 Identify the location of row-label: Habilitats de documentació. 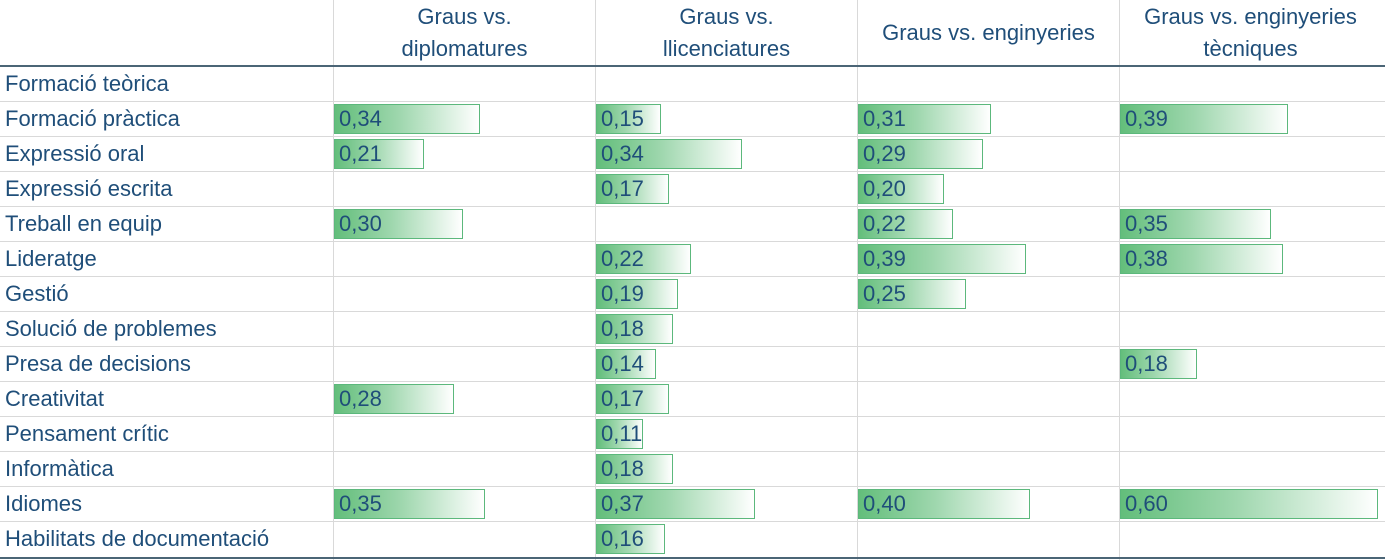
(137, 538).